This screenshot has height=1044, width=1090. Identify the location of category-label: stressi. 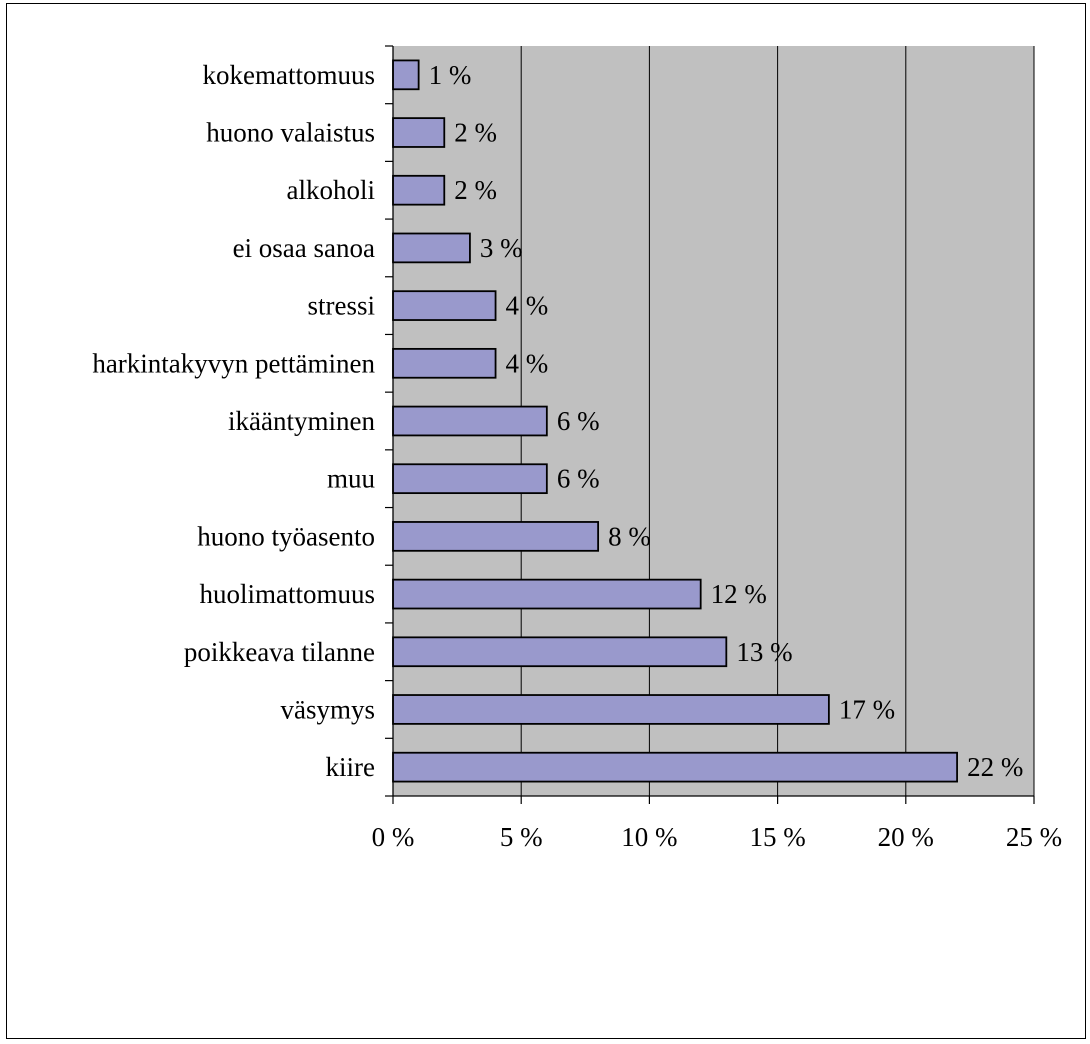
(342, 306).